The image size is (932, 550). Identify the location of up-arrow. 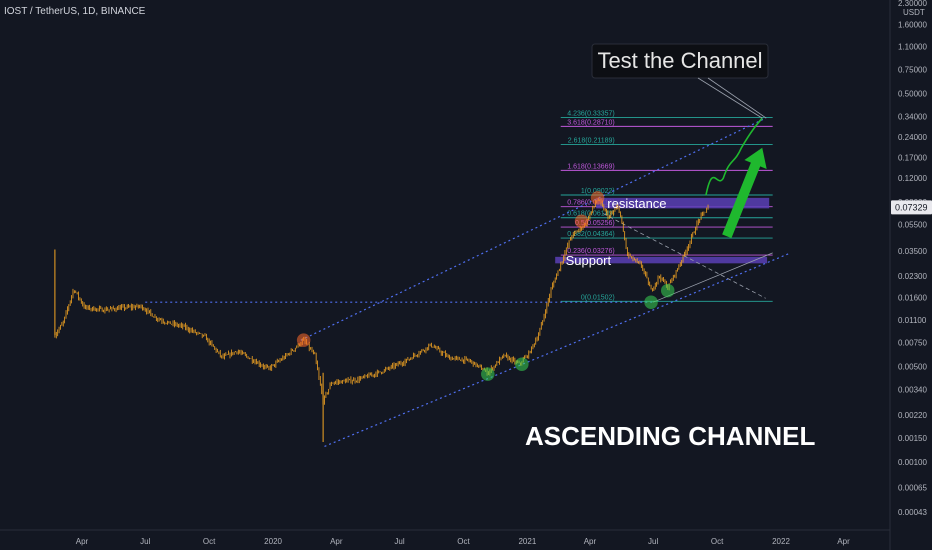
(744, 193).